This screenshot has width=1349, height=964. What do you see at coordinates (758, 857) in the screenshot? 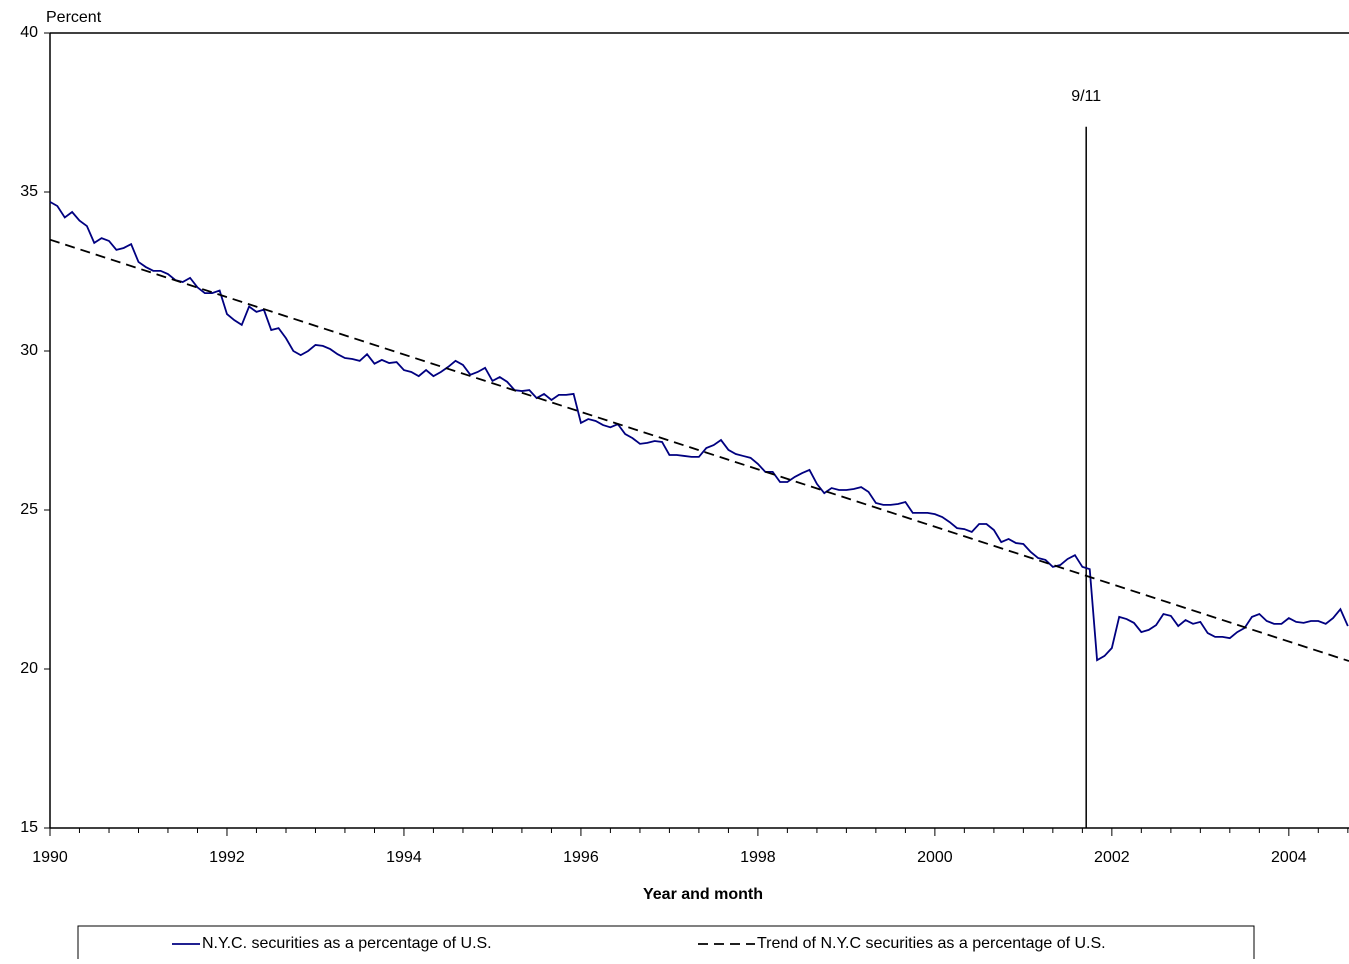
I see `x-tick-label: 1998` at bounding box center [758, 857].